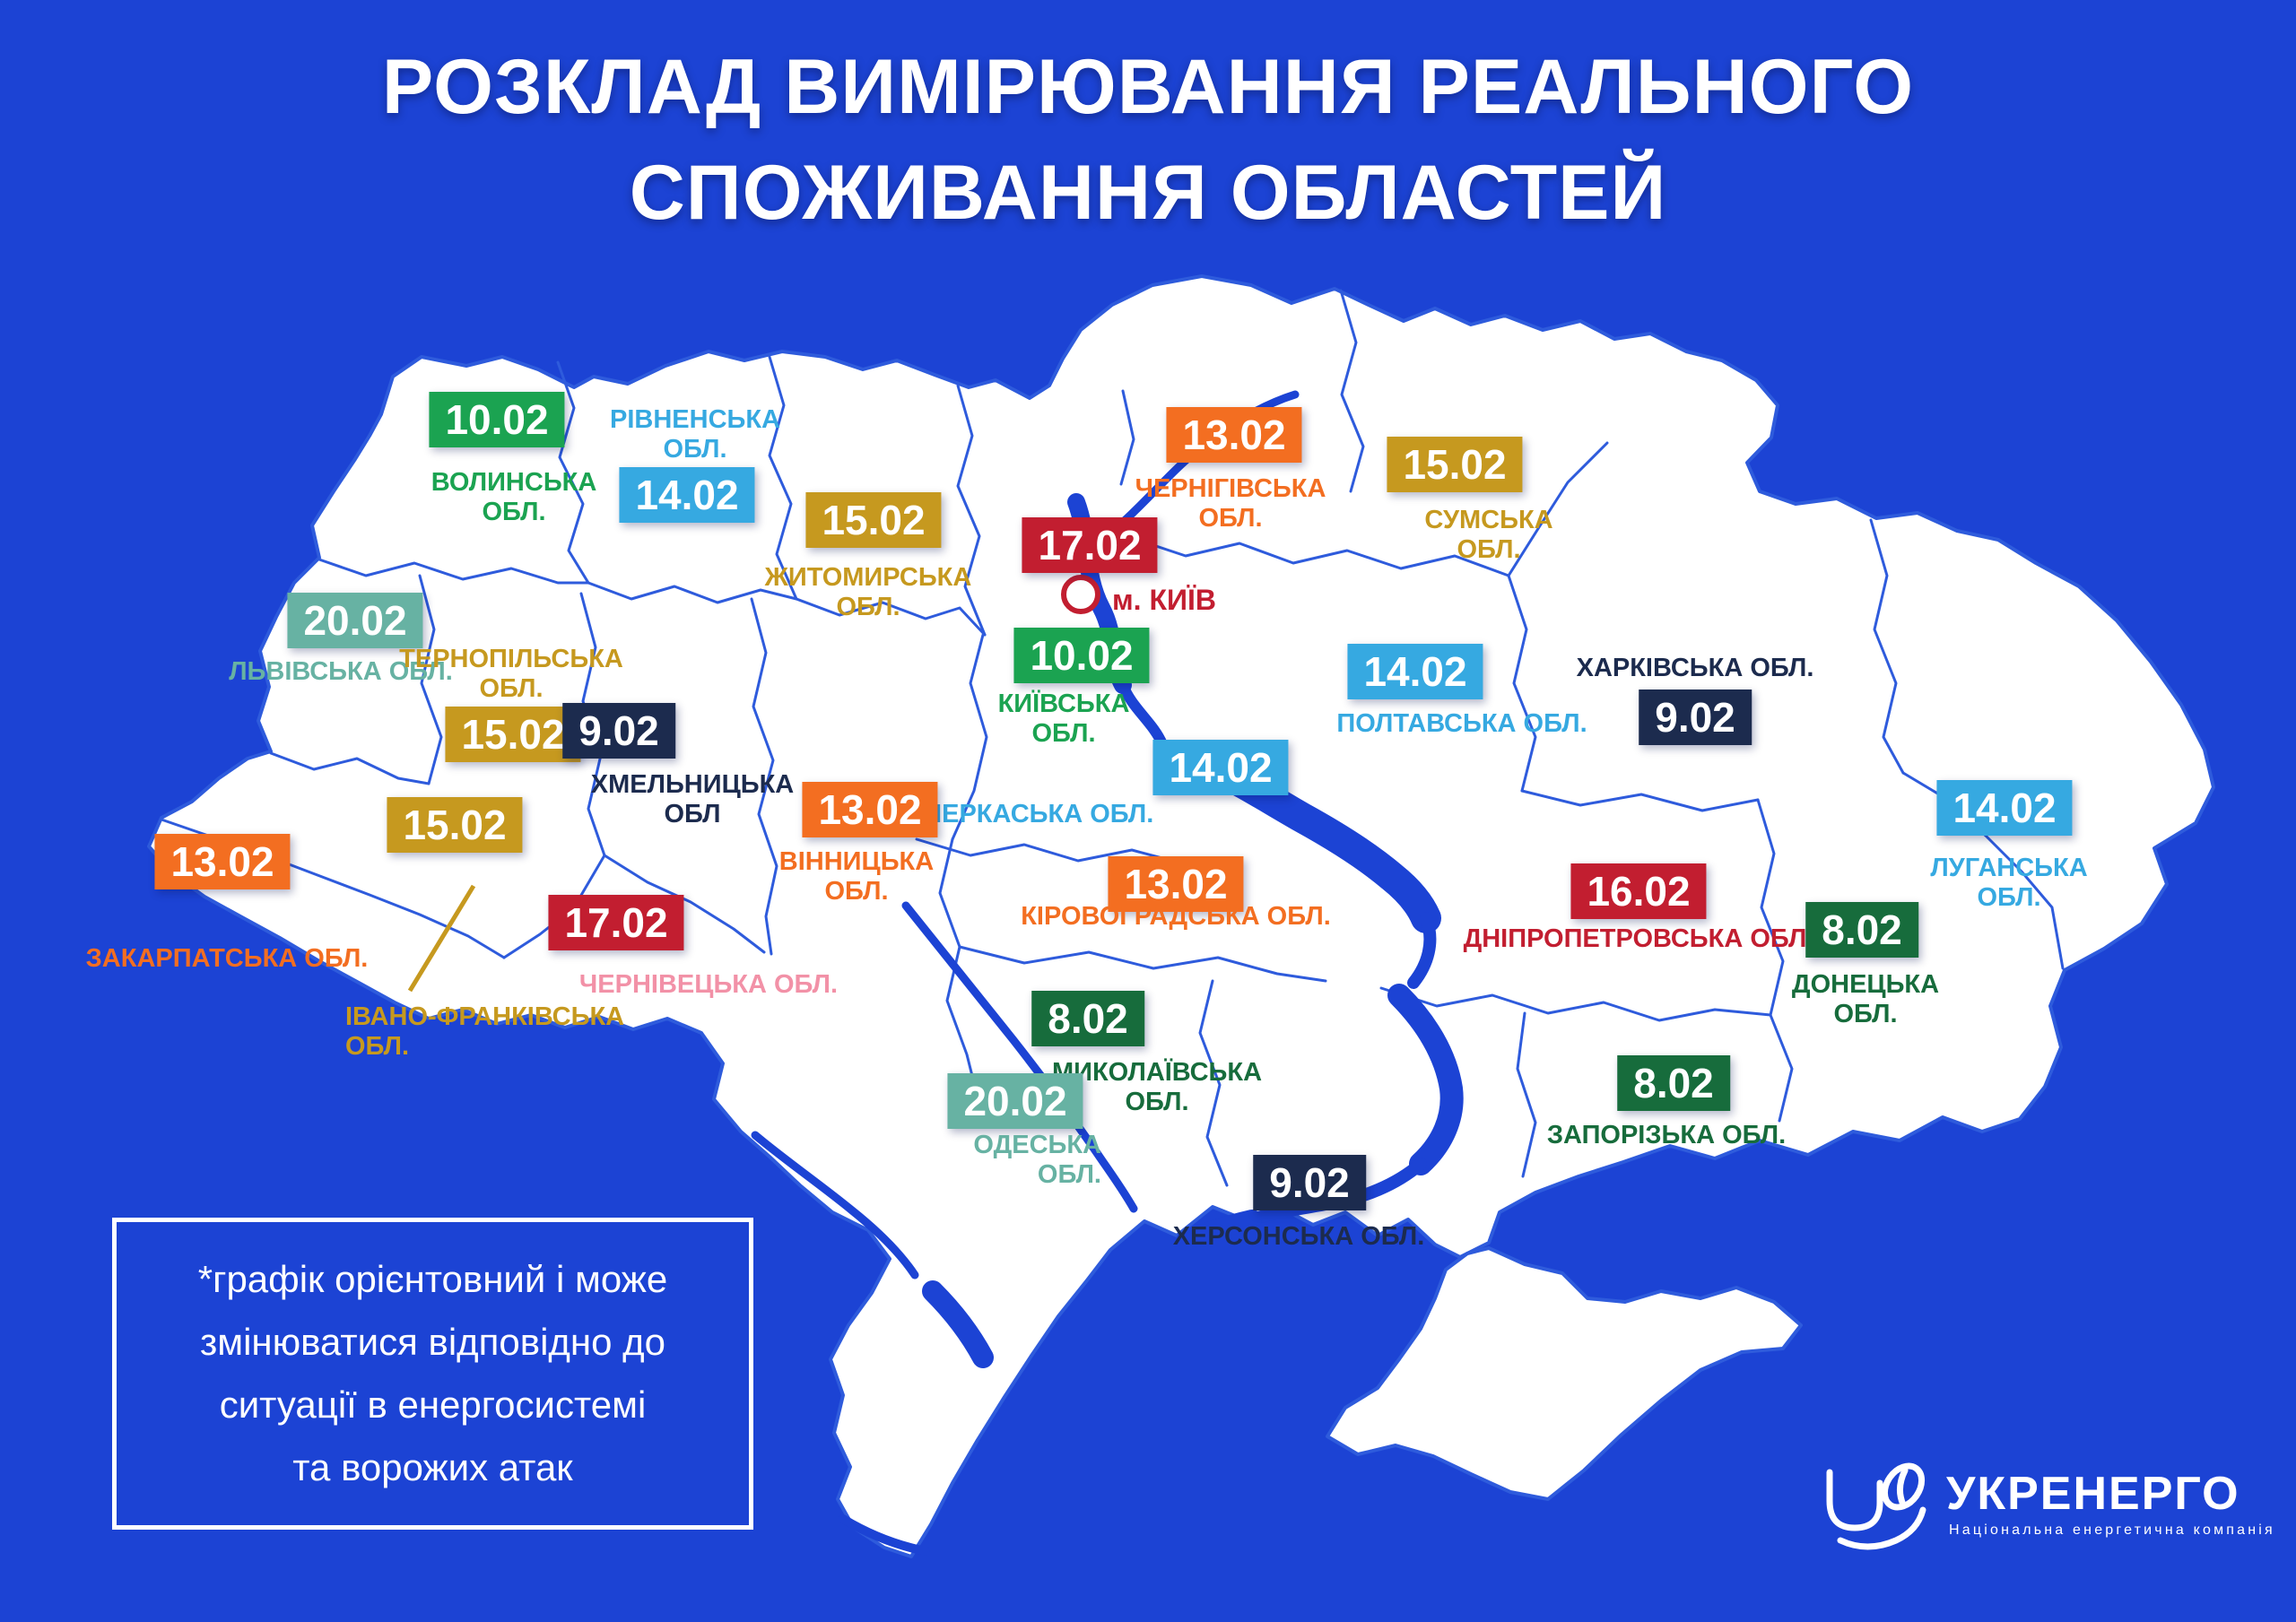  I want to click on date-badge-kharkivska: 9.02, so click(1695, 717).